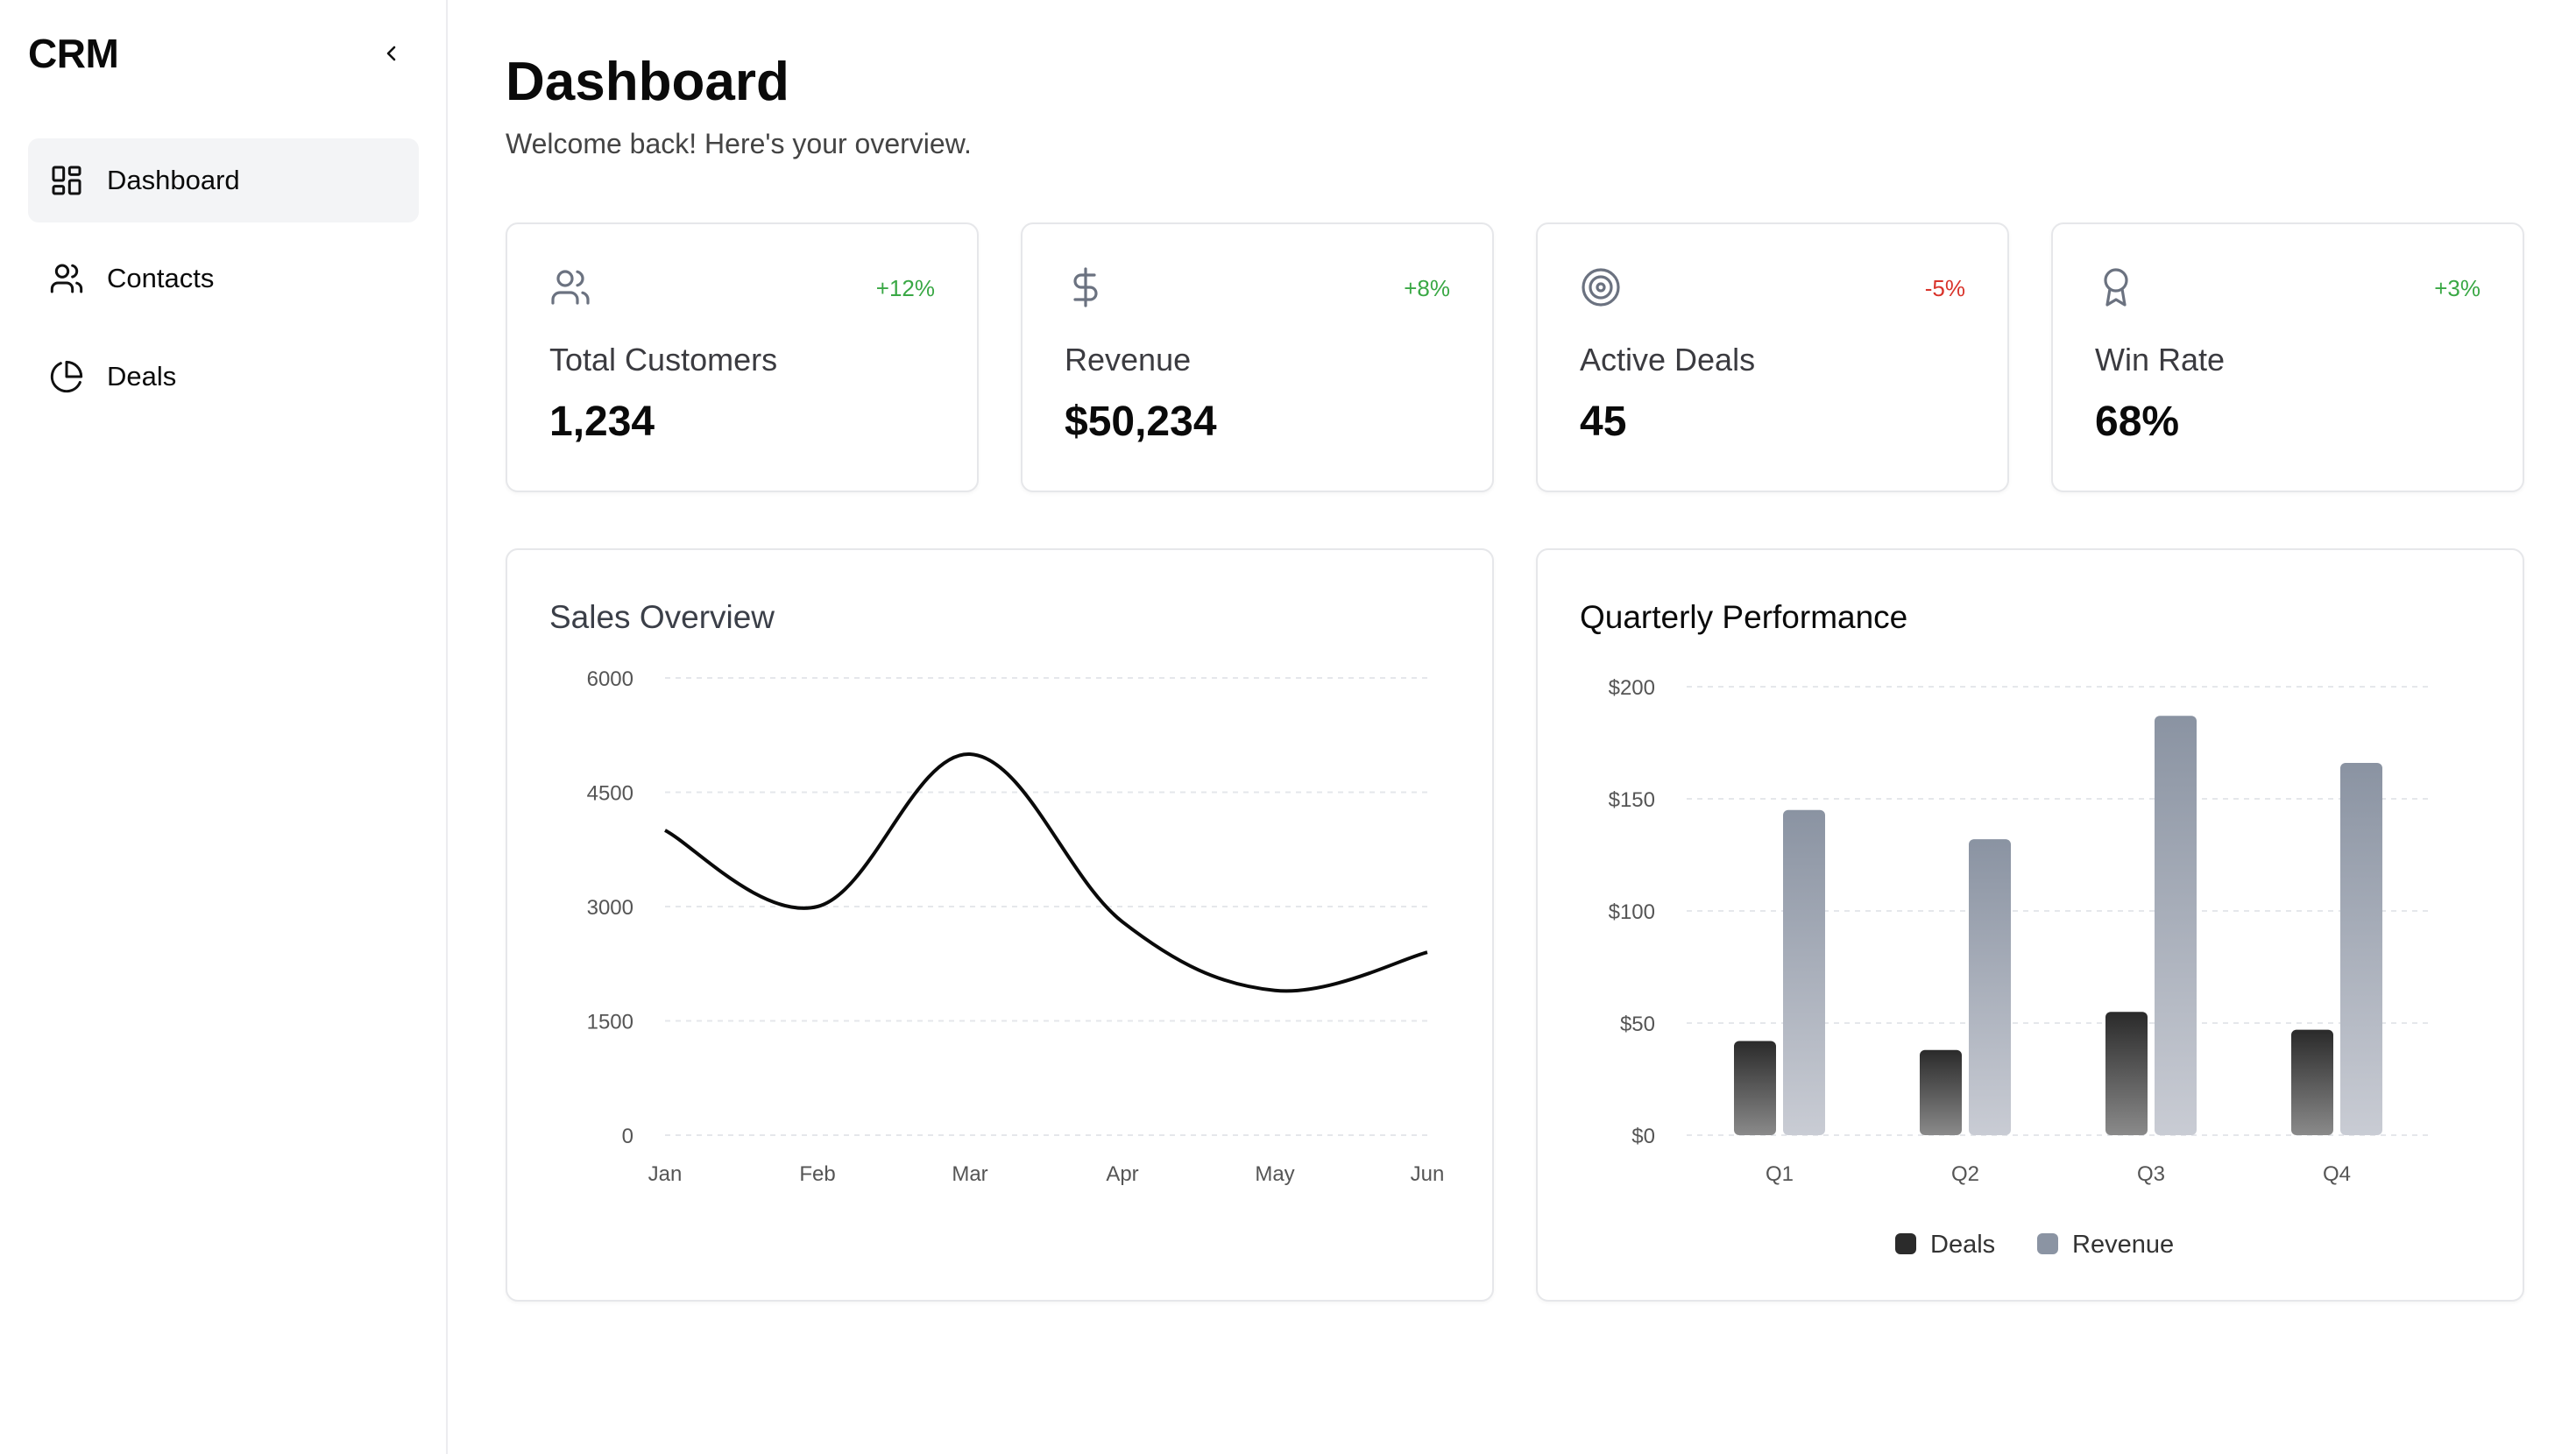  What do you see at coordinates (1632, 800) in the screenshot?
I see `y-tick-label: $150` at bounding box center [1632, 800].